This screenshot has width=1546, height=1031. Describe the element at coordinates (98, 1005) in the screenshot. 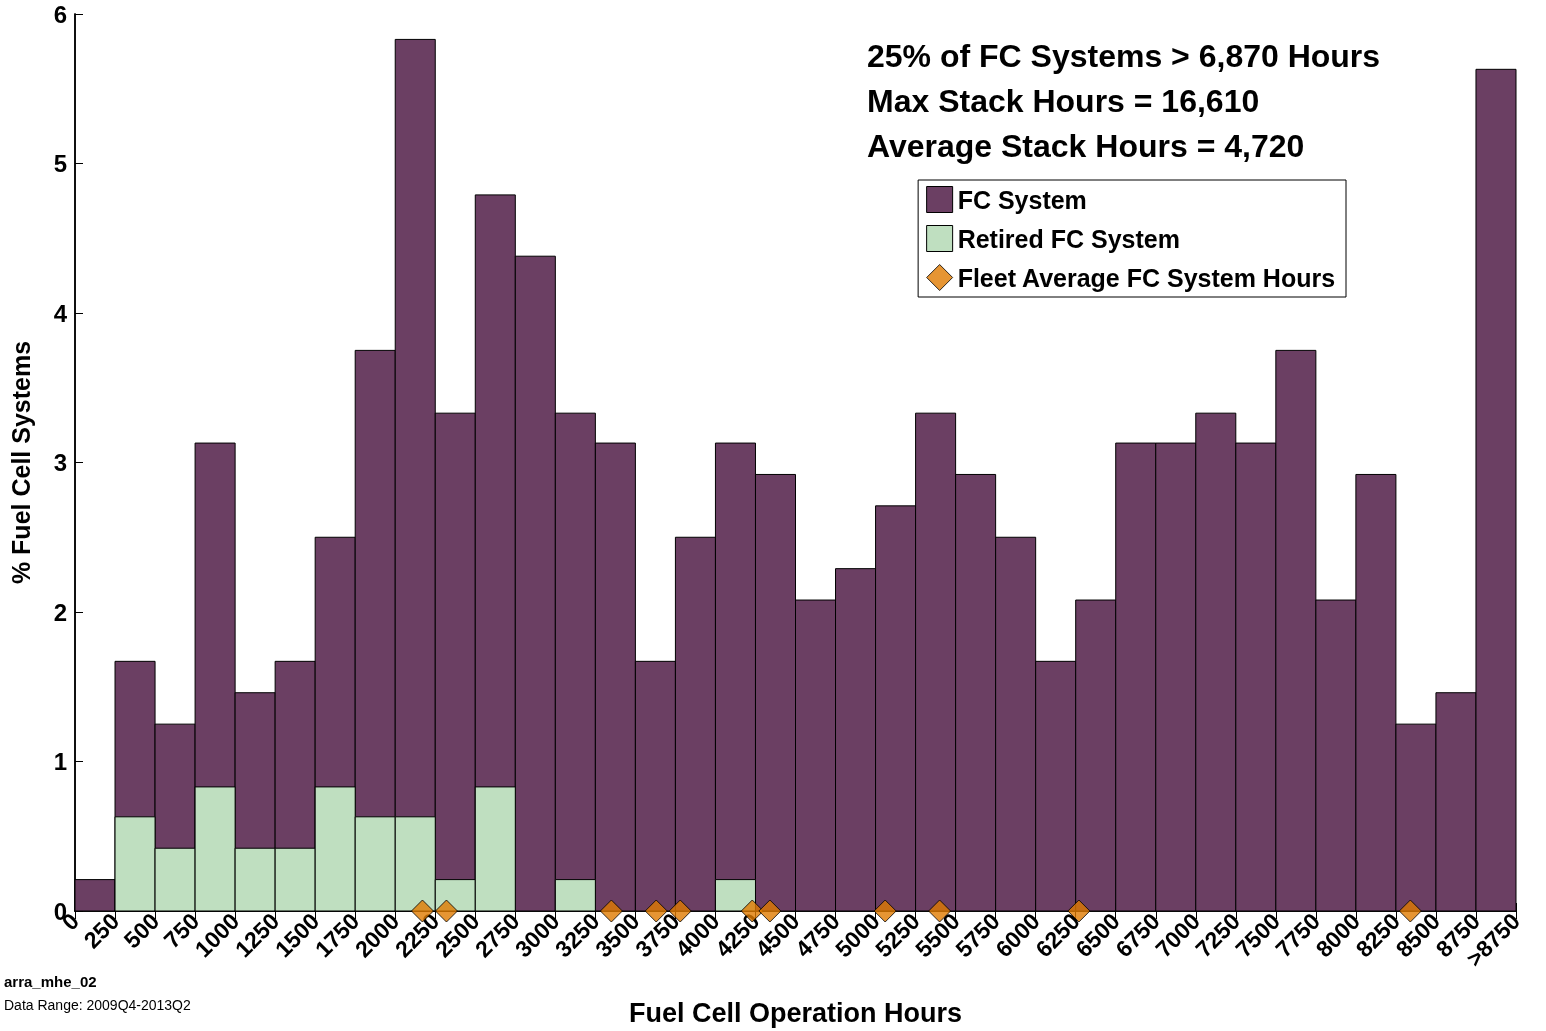

I see `text: Data Range: 2009Q4-2013Q2` at that location.